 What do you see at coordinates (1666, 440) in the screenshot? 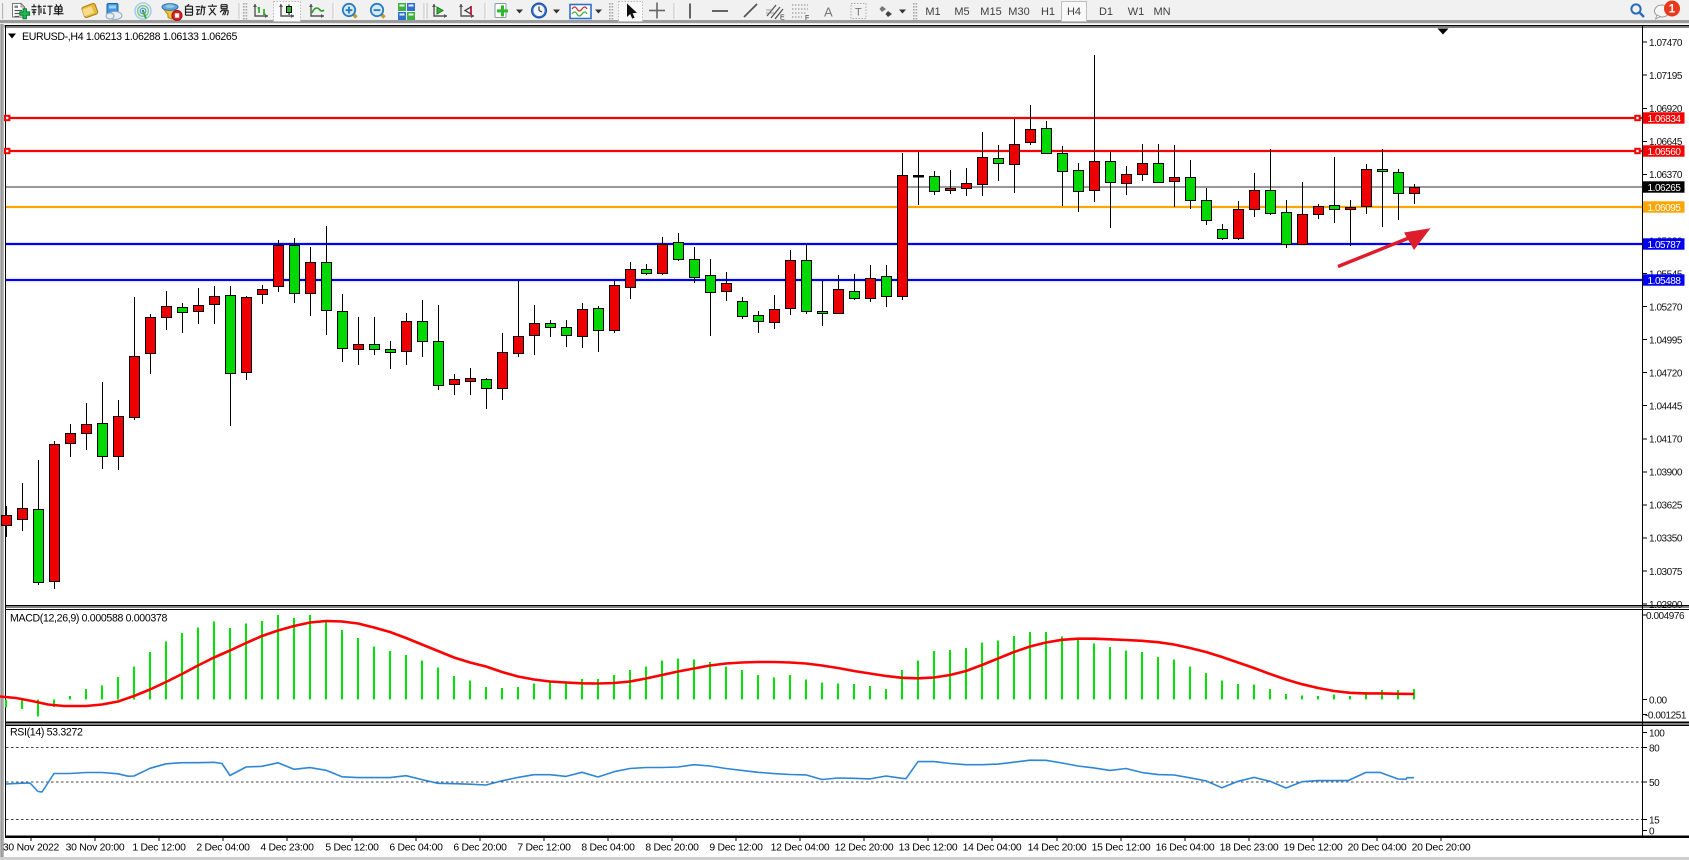
I see `svg-text: 1.04170` at bounding box center [1666, 440].